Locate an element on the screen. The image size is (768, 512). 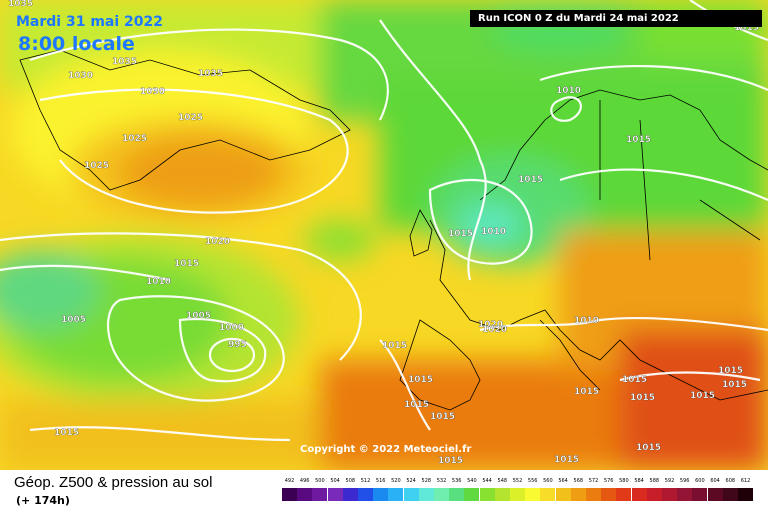
legend-value: 496 is located at coordinates (304, 481).